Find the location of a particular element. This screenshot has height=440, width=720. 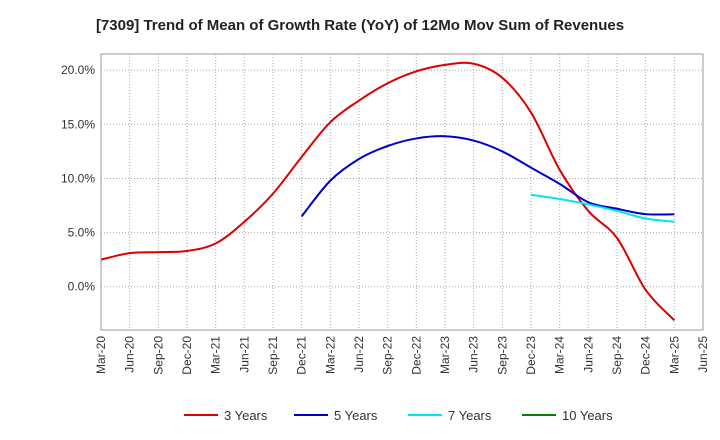

y-tick-label: 20.0% is located at coordinates (78, 70).